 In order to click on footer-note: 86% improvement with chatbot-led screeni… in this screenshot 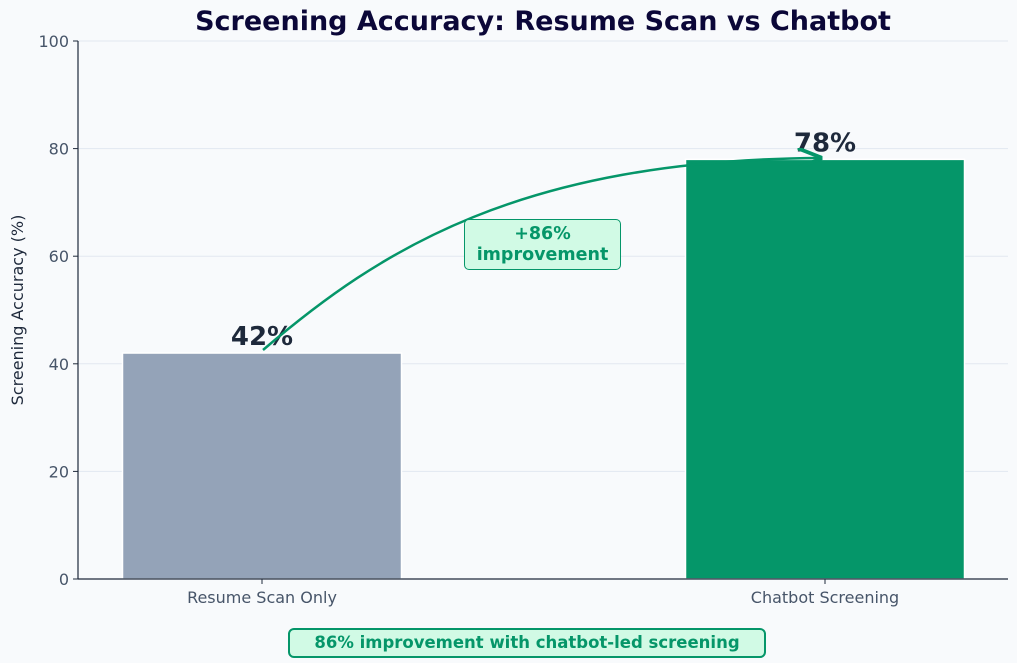, I will do `click(527, 643)`.